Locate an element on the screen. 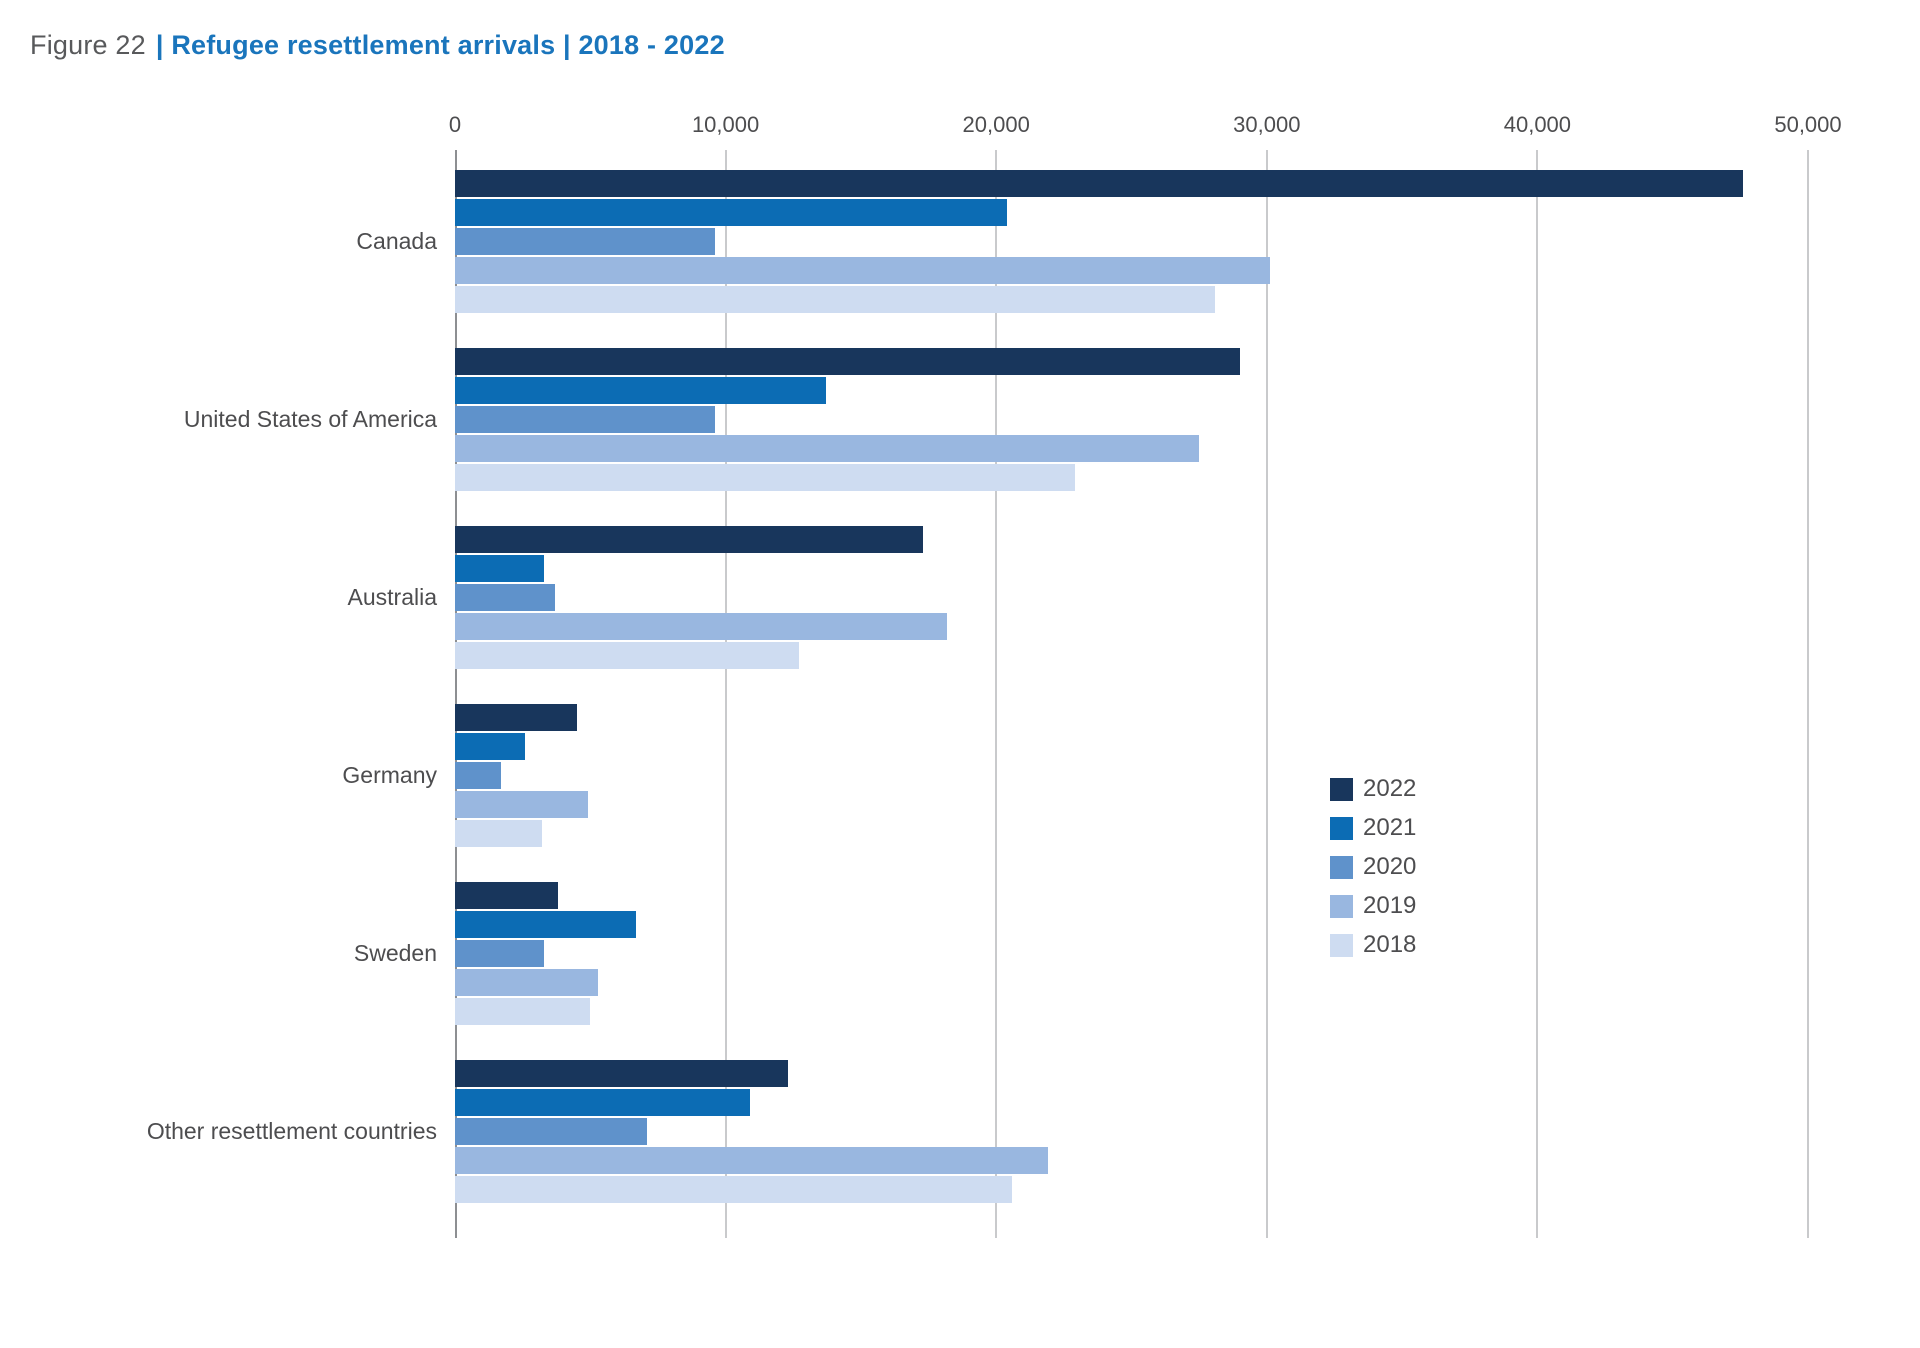 This screenshot has width=1920, height=1348. legend-label: 2018 is located at coordinates (1390, 944).